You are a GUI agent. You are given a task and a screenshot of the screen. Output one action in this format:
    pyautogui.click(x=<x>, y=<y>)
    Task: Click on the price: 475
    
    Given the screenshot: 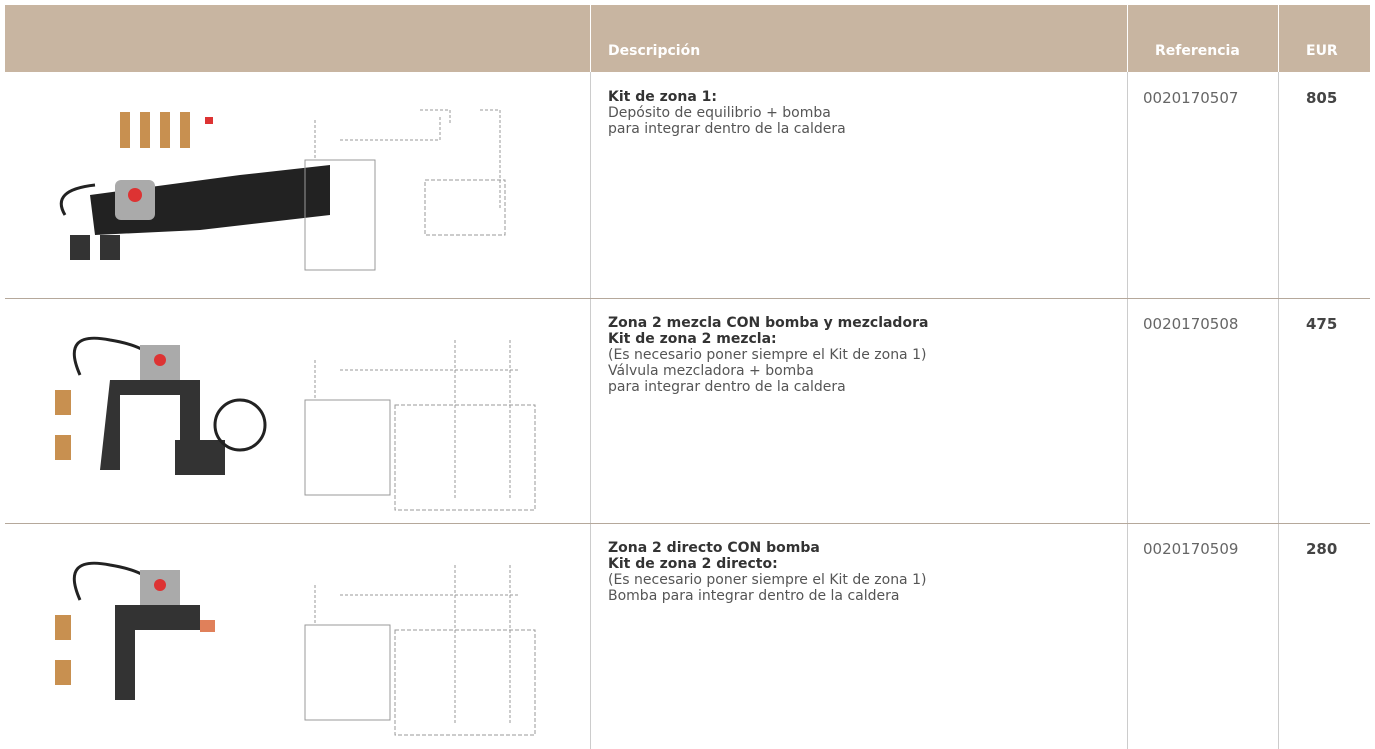 What is the action you would take?
    pyautogui.click(x=1322, y=324)
    